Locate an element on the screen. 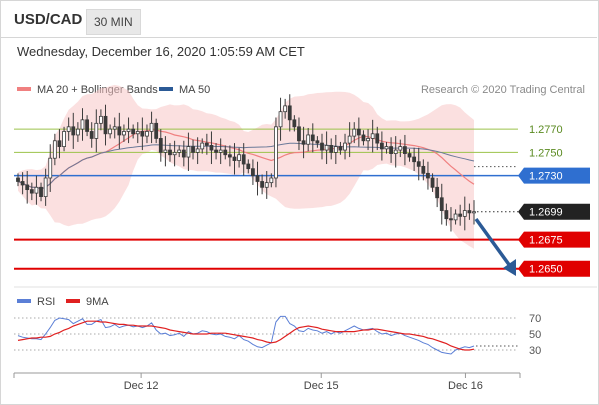 This screenshot has width=599, height=405. symbol-title: USD/CAD is located at coordinates (48, 19).